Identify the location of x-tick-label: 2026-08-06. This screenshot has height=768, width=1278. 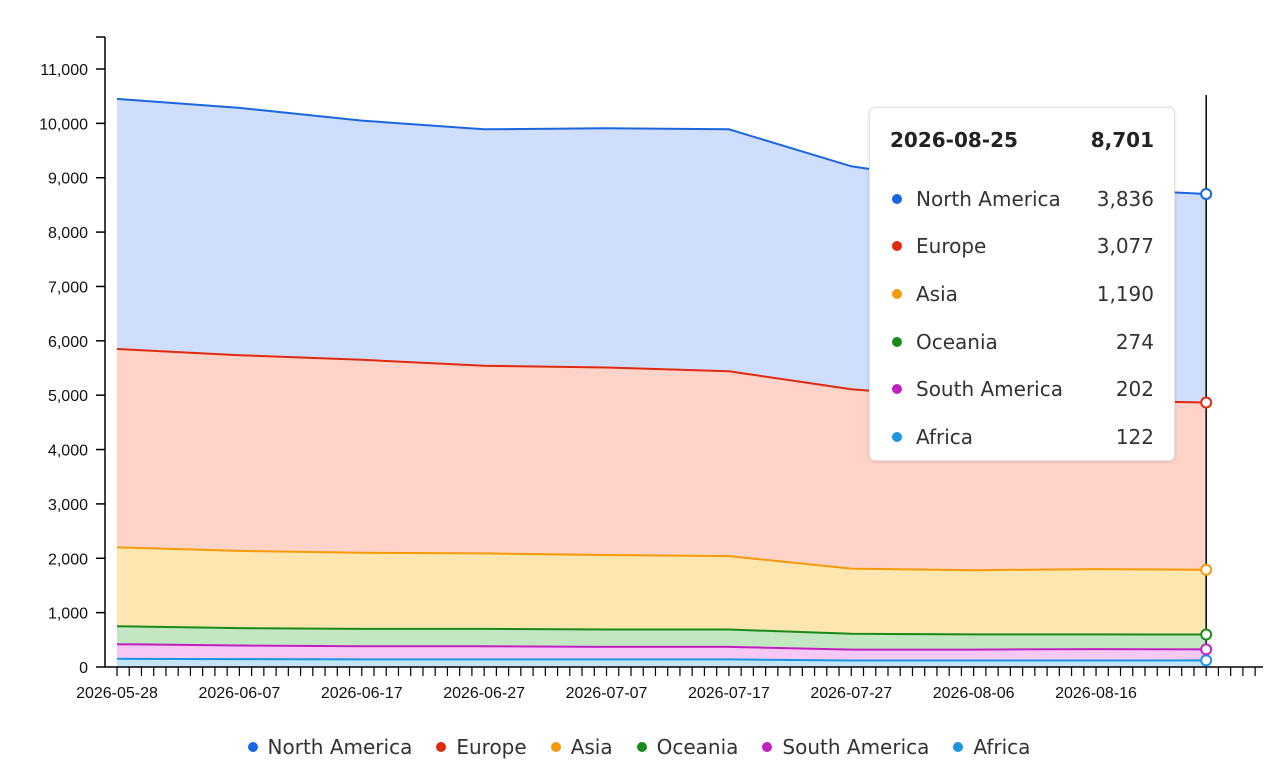
(974, 693).